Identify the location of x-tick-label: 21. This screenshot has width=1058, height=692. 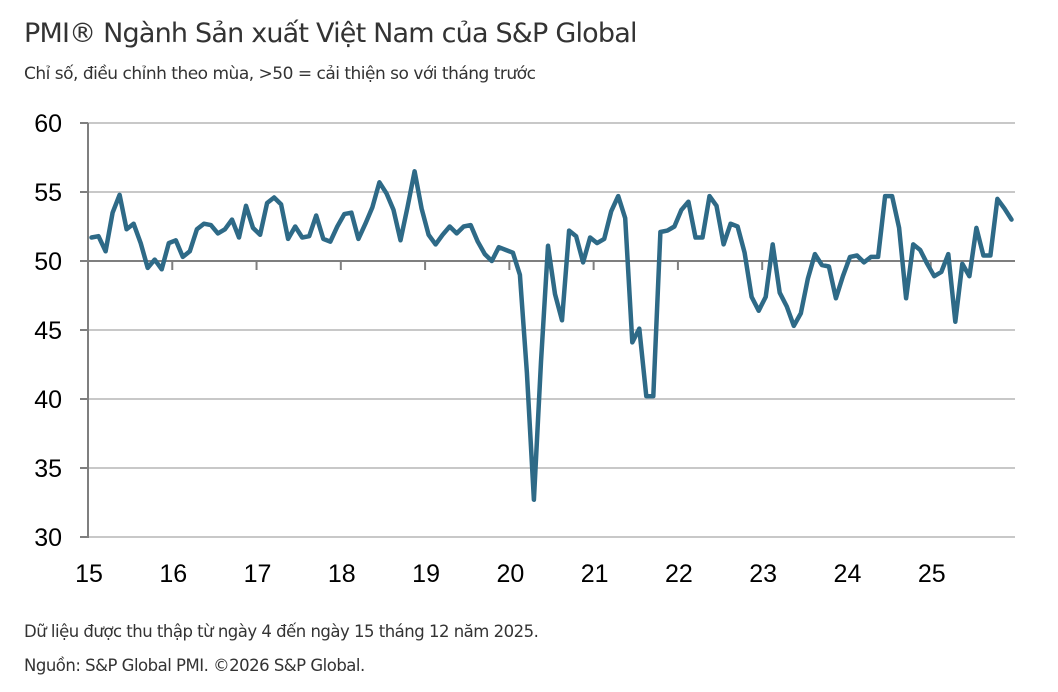
(595, 574).